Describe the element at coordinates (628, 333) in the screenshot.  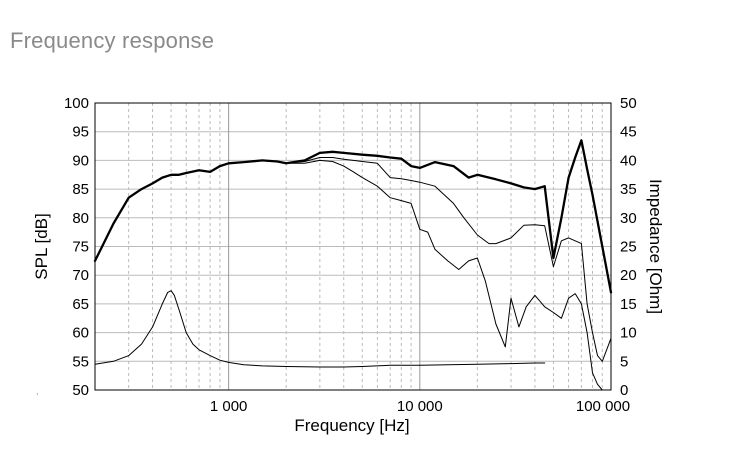
I see `y2-tick-label-2: 10` at that location.